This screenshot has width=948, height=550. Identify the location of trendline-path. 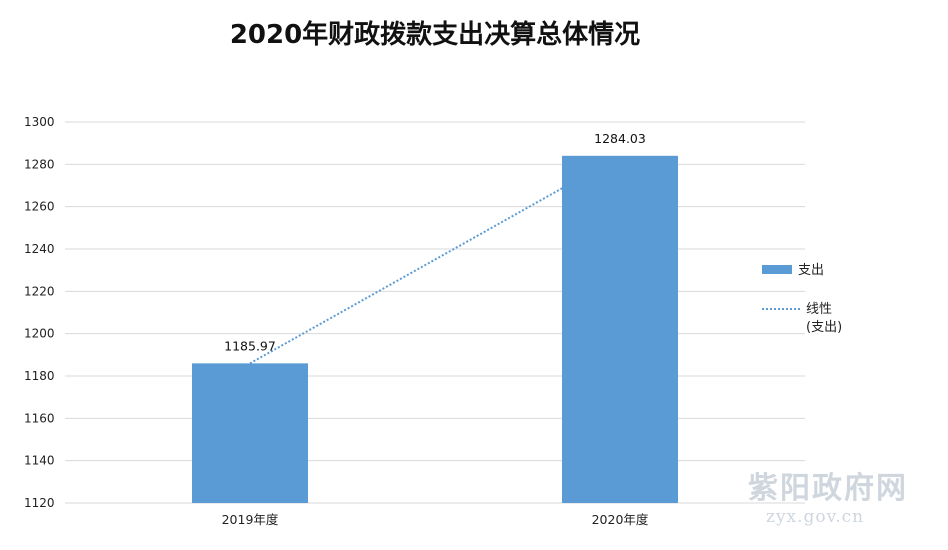
(408, 274).